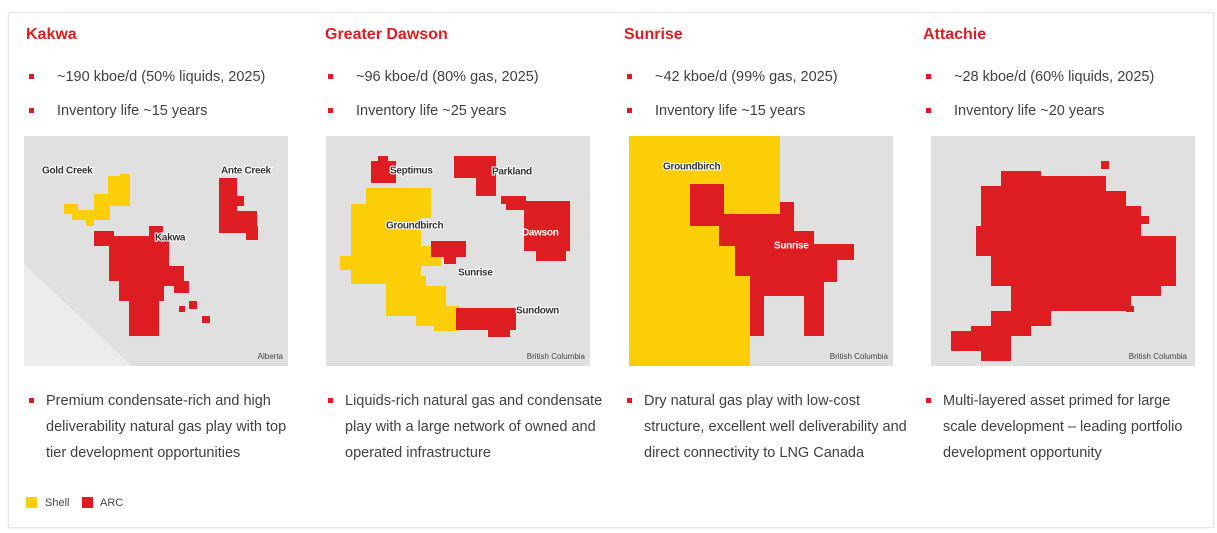  Describe the element at coordinates (447, 77) in the screenshot. I see `bullet: ~96 kboe/d (80% gas, 2025)` at that location.